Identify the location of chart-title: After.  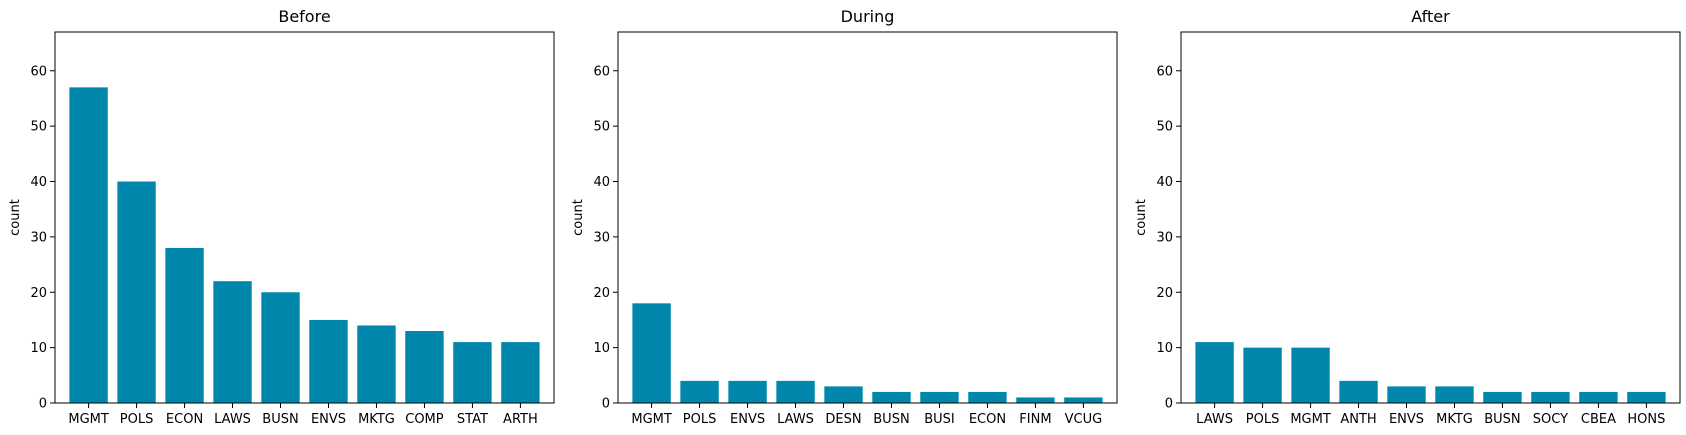
(1430, 16).